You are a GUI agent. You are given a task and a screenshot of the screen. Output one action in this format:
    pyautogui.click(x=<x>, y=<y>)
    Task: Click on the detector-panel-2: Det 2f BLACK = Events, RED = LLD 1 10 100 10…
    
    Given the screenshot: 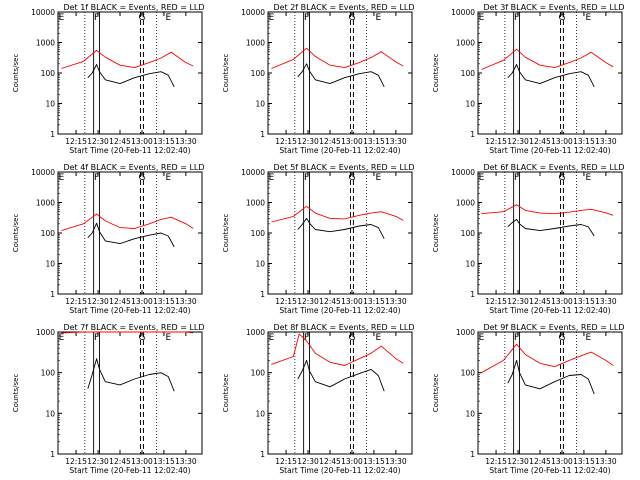 What is the action you would take?
    pyautogui.click(x=318, y=79)
    